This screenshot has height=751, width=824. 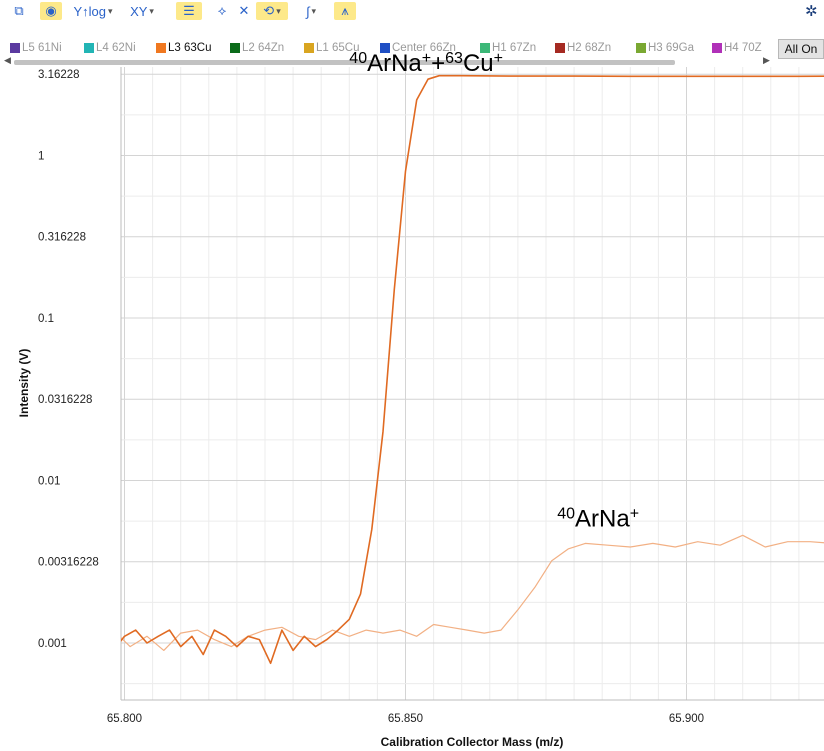 I want to click on list-icon-glyph: ☰, so click(x=189, y=10).